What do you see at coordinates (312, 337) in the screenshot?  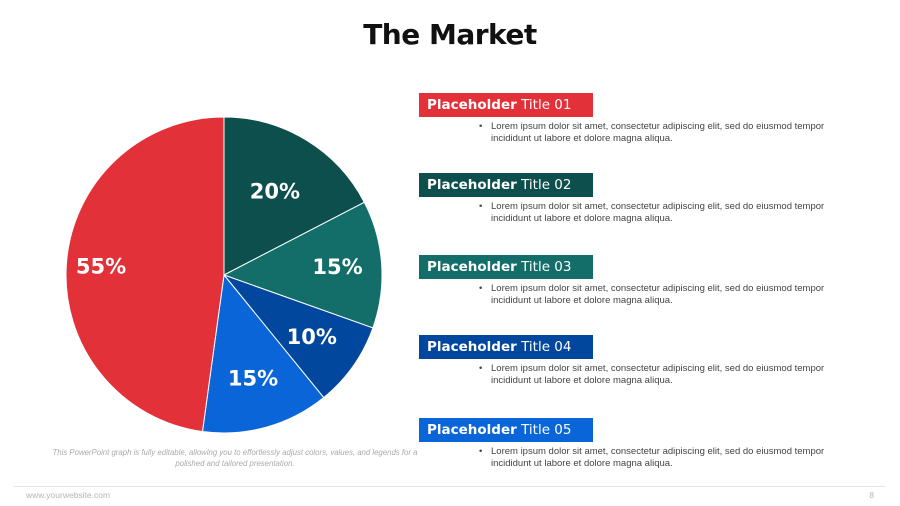 I see `pie-slice-label: 10%` at bounding box center [312, 337].